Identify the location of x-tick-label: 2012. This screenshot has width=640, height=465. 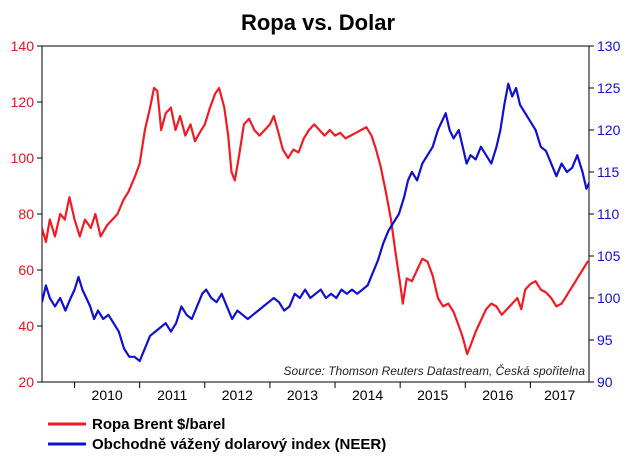
(237, 395).